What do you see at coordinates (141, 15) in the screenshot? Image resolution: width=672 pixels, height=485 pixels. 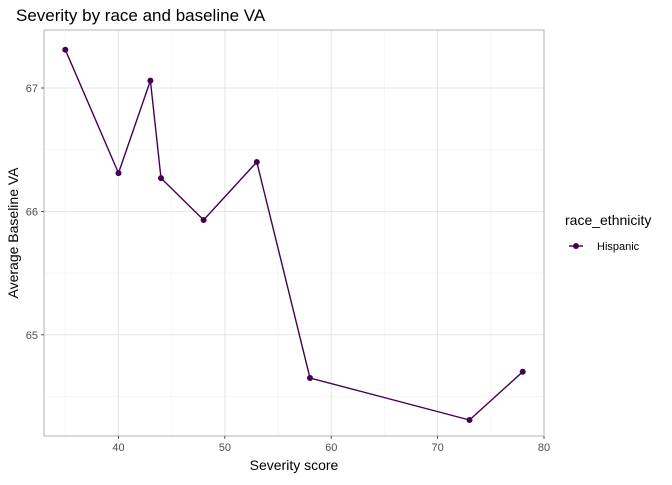 I see `chart-title: Severity by race and baseline VA` at bounding box center [141, 15].